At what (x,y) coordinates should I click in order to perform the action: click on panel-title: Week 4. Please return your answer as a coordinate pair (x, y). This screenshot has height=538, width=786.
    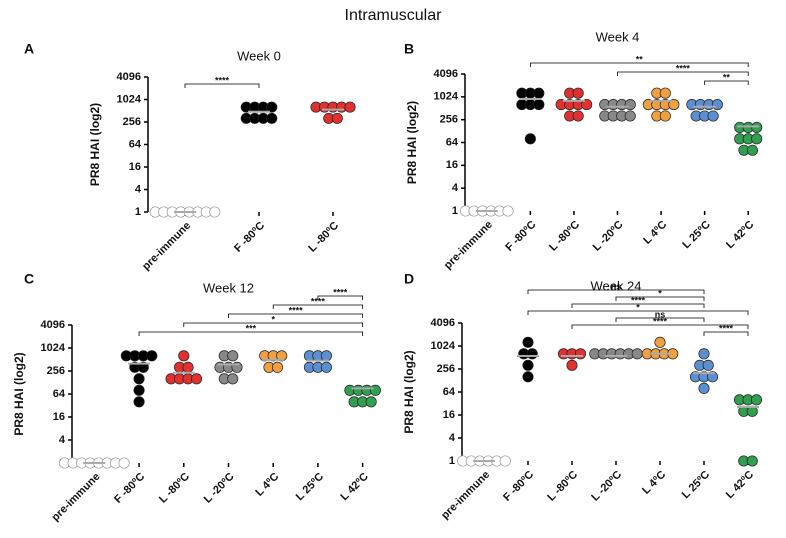
    Looking at the image, I should click on (618, 36).